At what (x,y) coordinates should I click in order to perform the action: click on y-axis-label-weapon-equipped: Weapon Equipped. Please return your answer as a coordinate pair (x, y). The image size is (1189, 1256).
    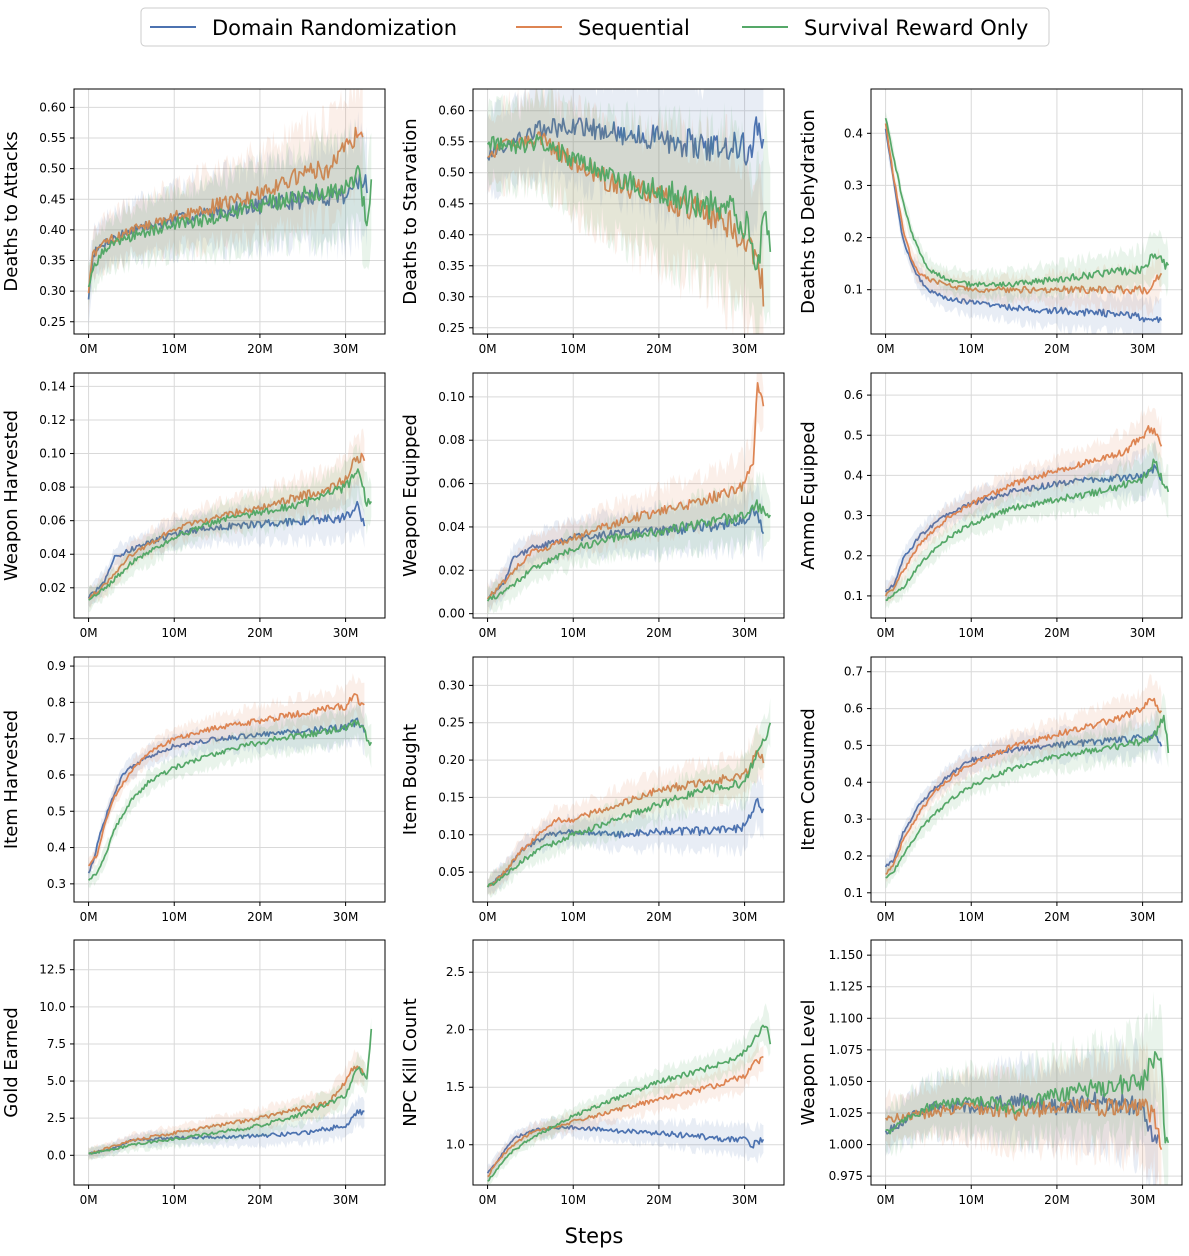
    Looking at the image, I should click on (410, 495).